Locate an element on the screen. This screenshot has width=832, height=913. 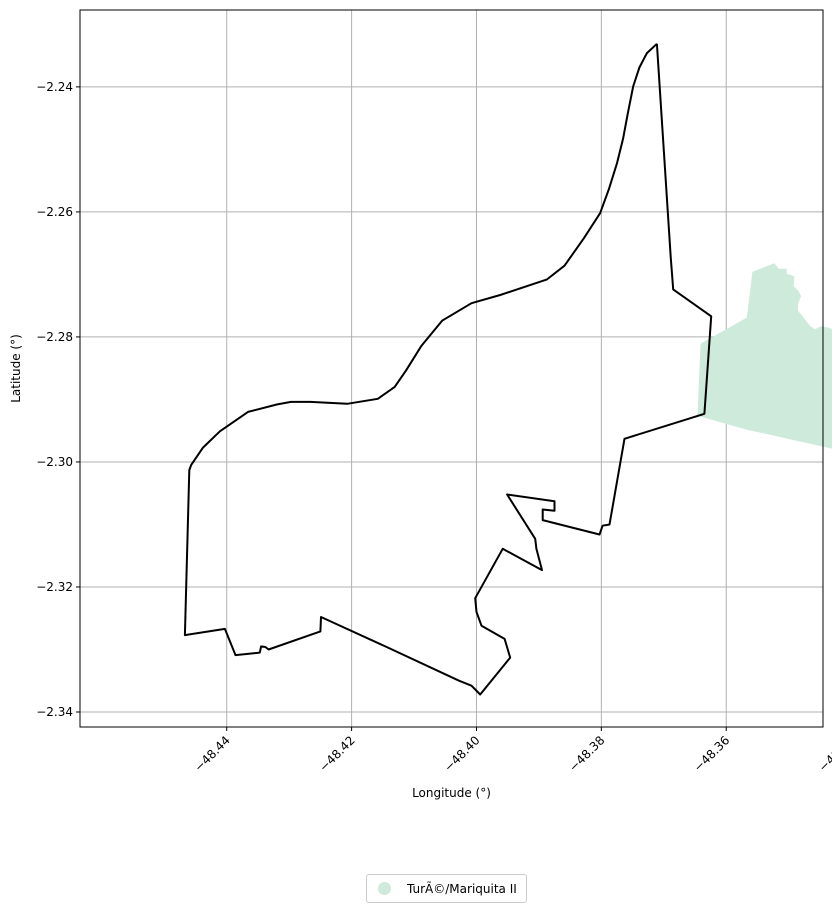
y-axis-ticks: −2.24 −2.26 −2.28 −2.30 −2.32 −2.34 is located at coordinates (58, 399).